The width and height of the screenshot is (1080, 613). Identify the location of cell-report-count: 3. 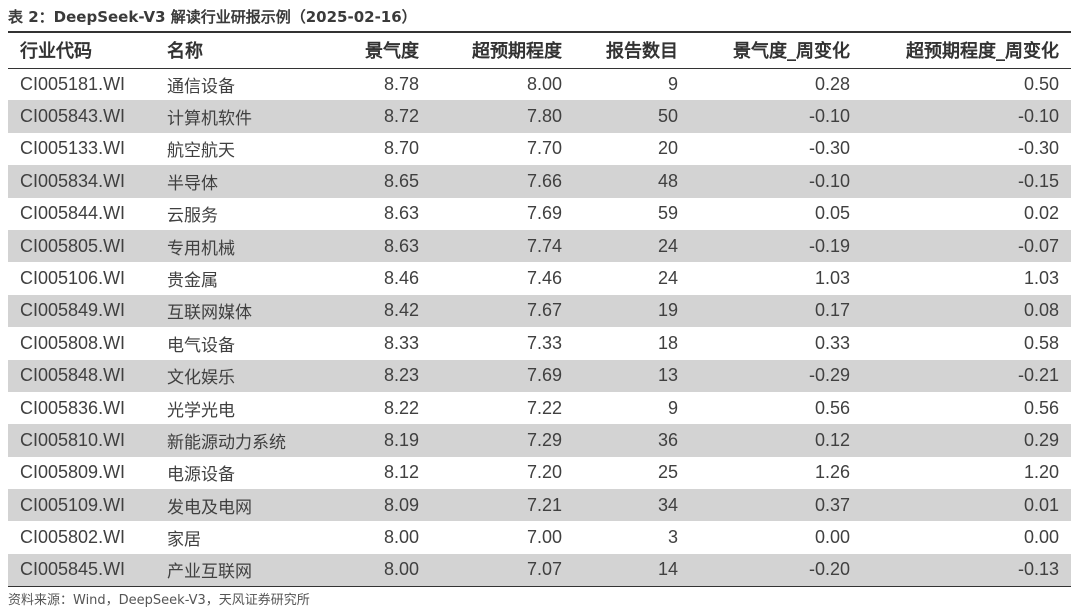
(672, 537).